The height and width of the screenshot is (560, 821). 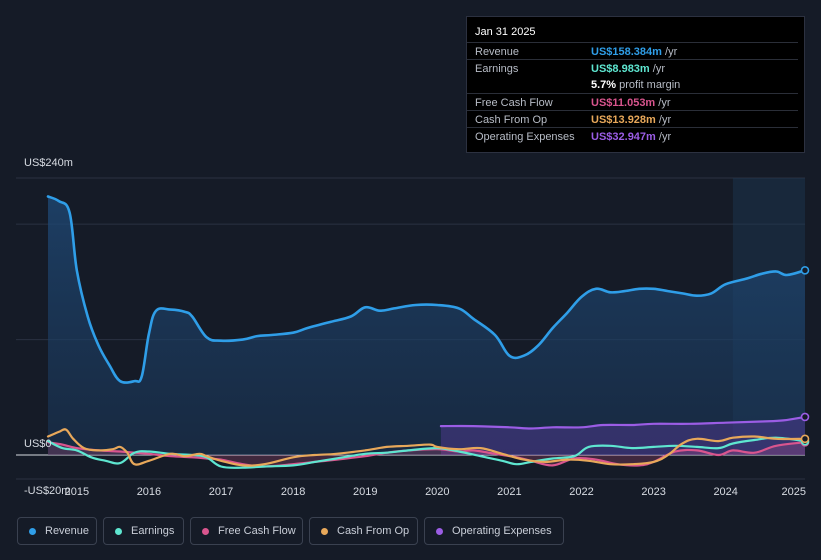 I want to click on tooltip-row-cfo: Cash From Op US$13.928m /yr, so click(x=632, y=119).